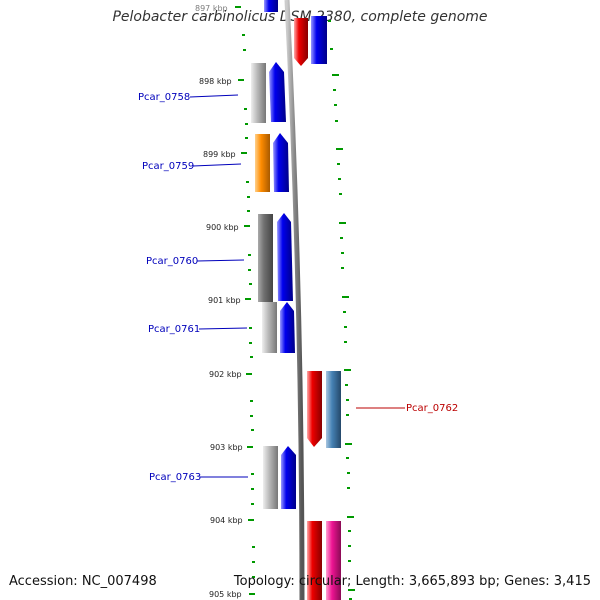 The image size is (600, 600). I want to click on gene-Pcar_0762-cds, so click(333, 409).